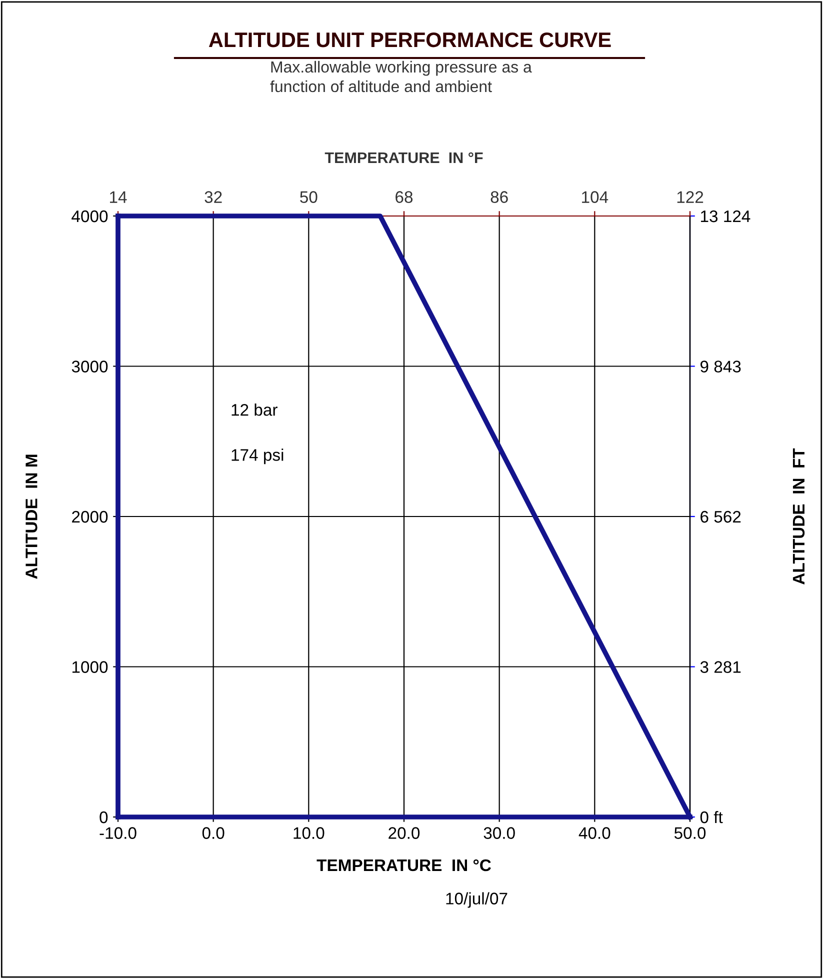 The image size is (823, 979). Describe the element at coordinates (90, 667) in the screenshot. I see `y-tick-label: 1000` at that location.